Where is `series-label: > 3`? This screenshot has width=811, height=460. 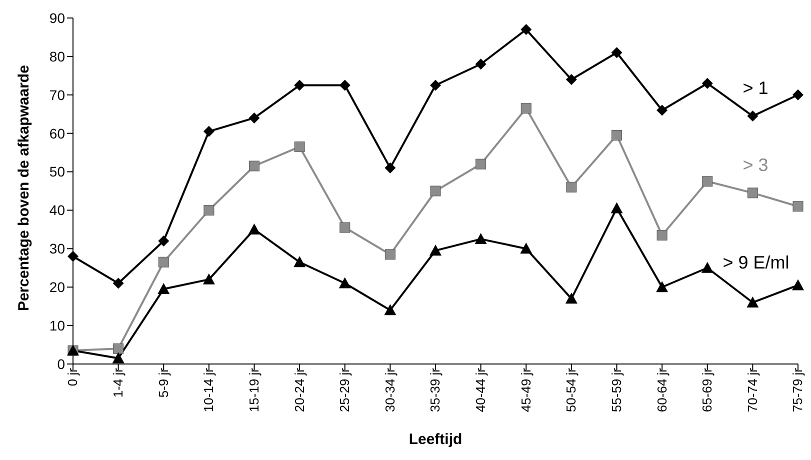 series-label: > 3 is located at coordinates (755, 164).